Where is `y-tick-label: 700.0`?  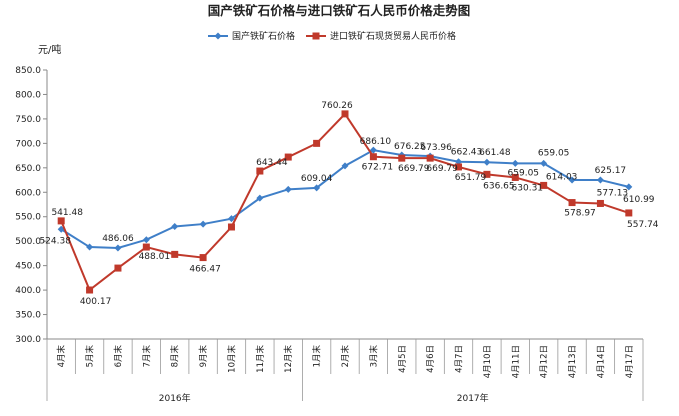
y-tick-label: 700.0 is located at coordinates (28, 144).